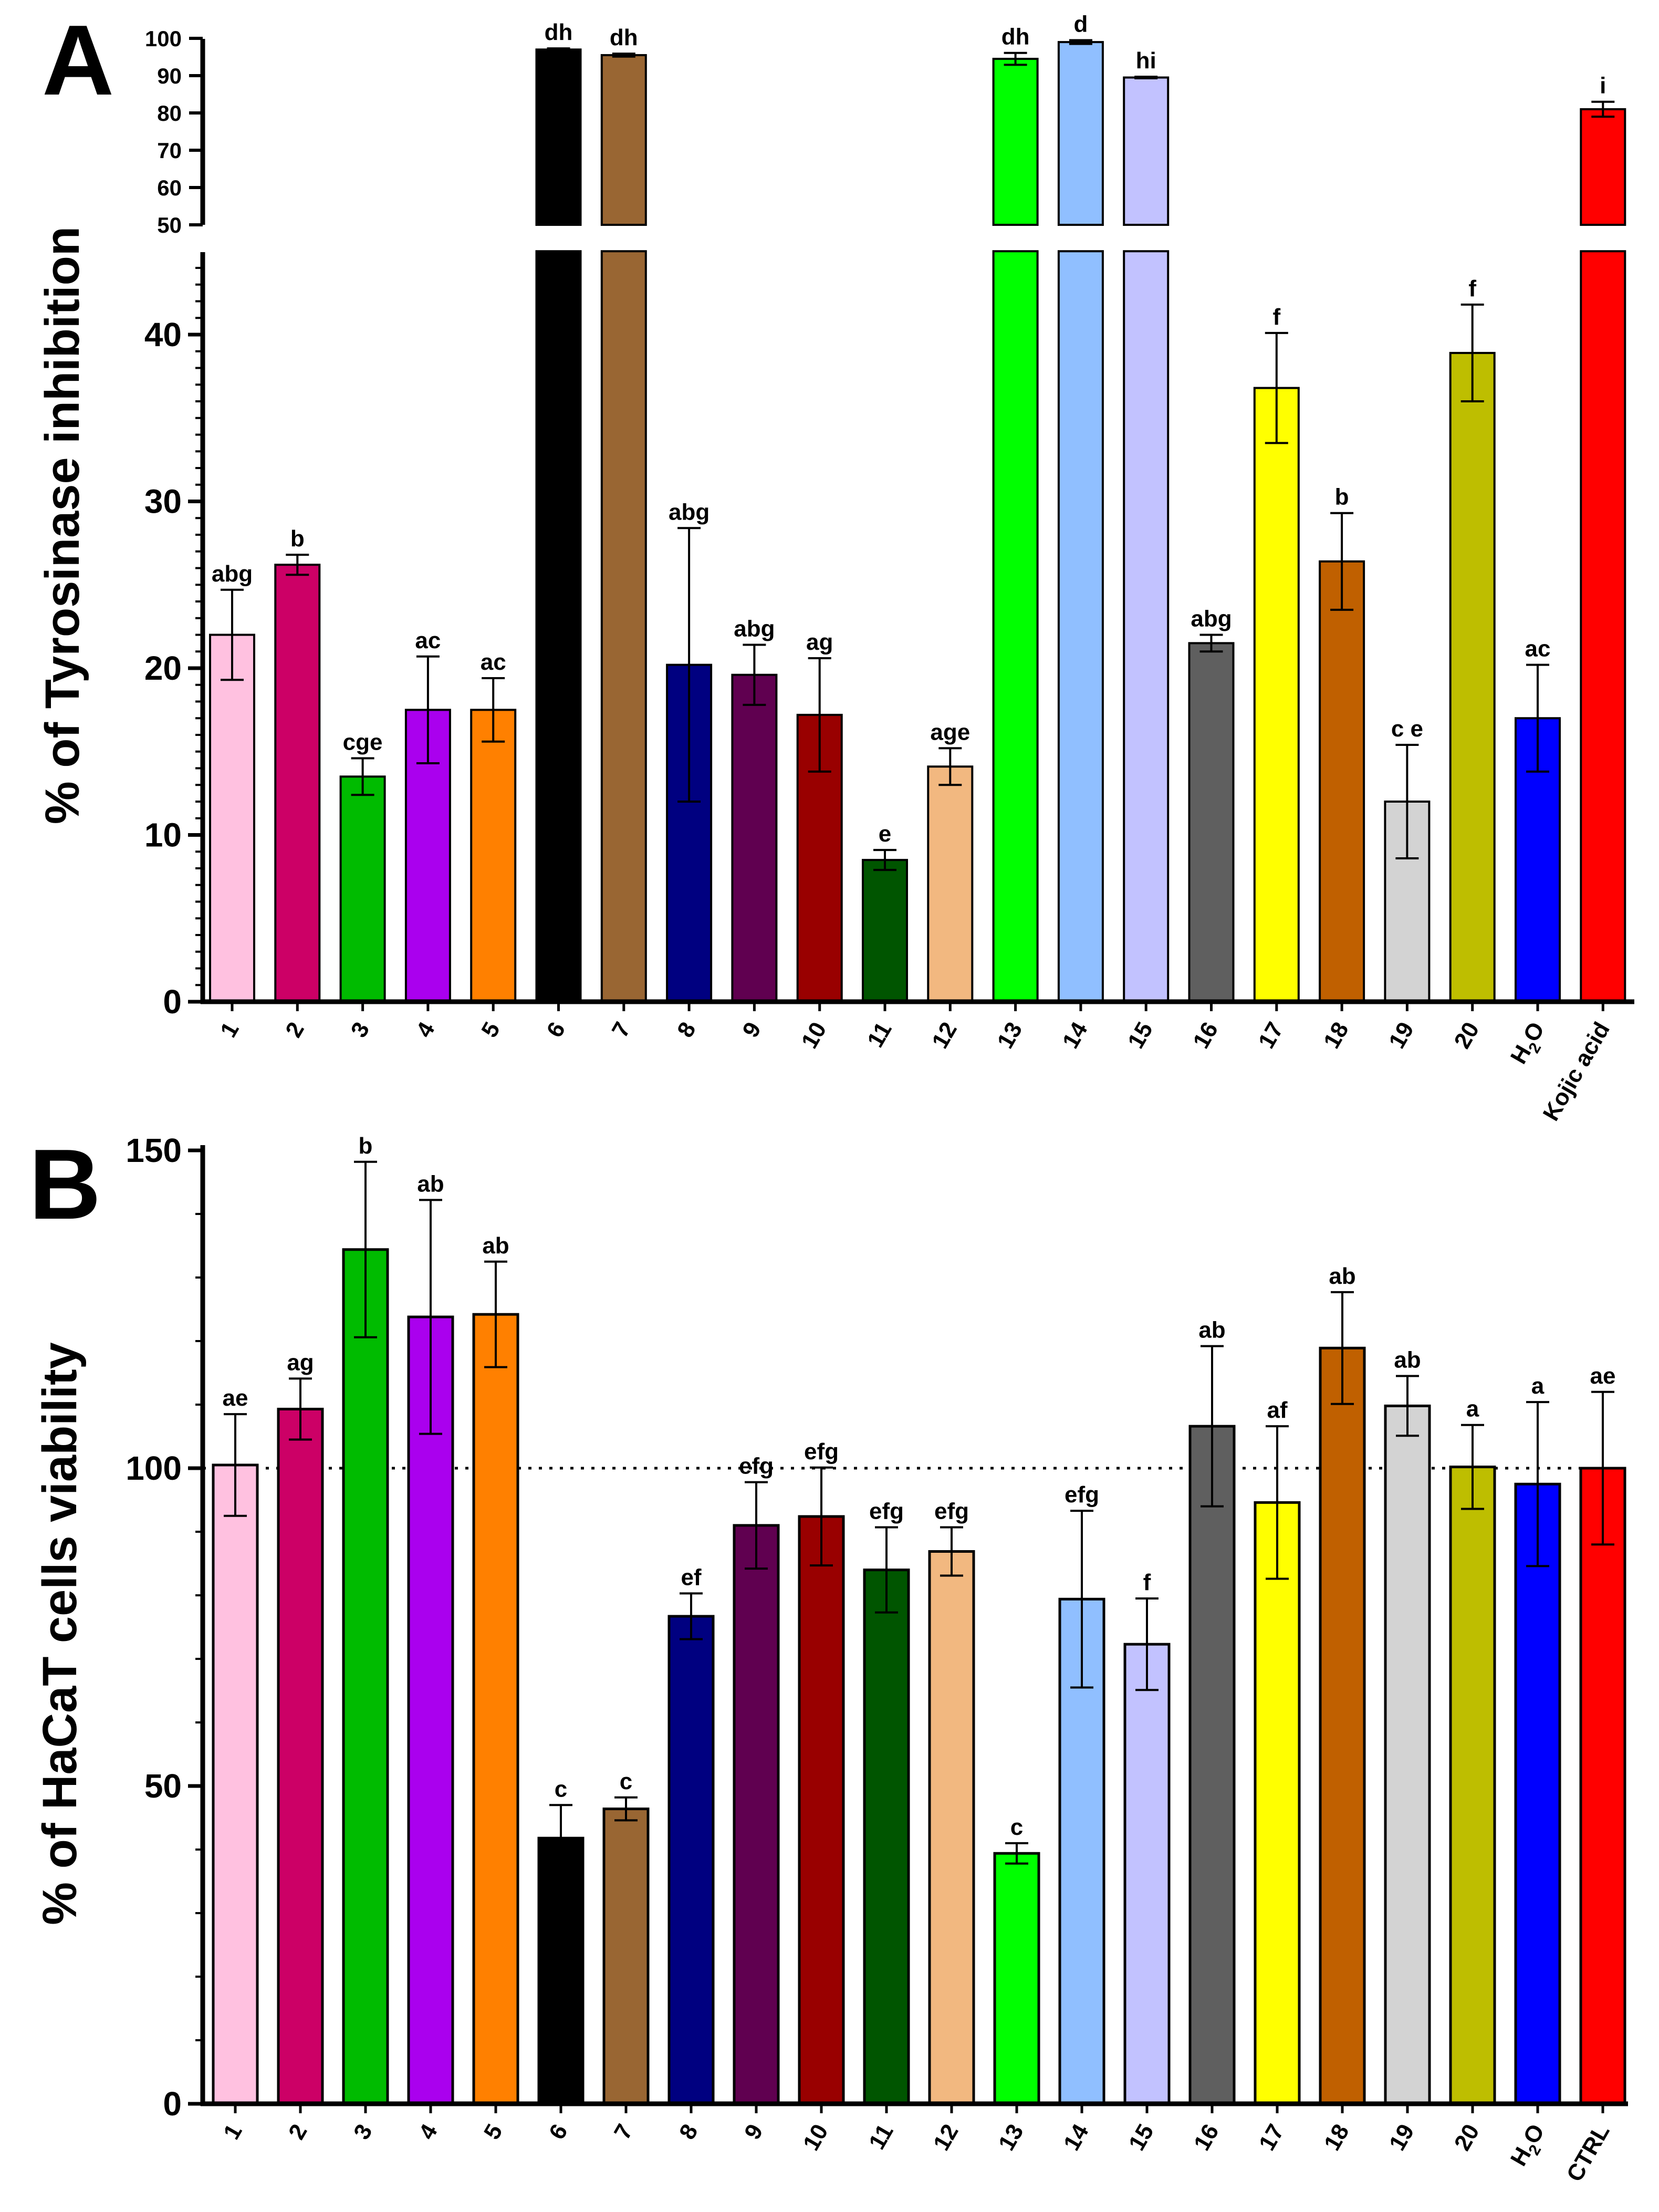 The image size is (1659, 2212). What do you see at coordinates (428, 640) in the screenshot?
I see `significance-label: ac` at bounding box center [428, 640].